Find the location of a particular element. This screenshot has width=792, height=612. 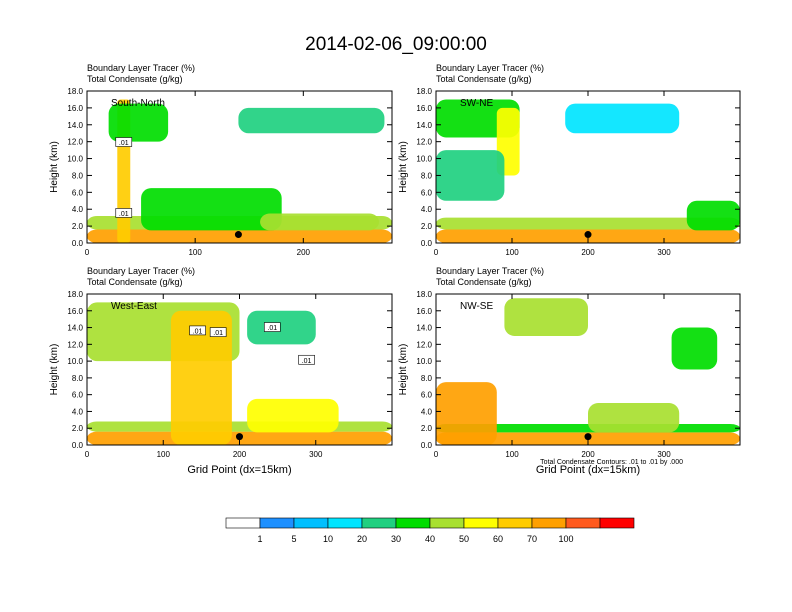

panel-label: West-East is located at coordinates (134, 306).